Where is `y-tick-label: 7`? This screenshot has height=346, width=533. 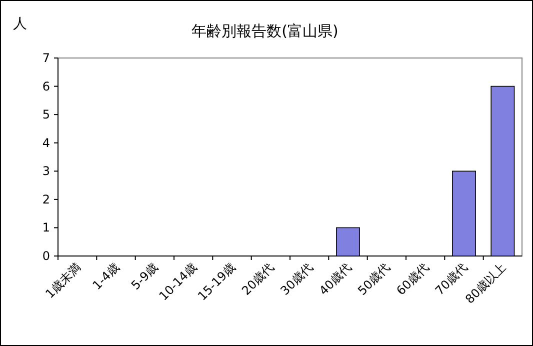
y-tick-label: 7 is located at coordinates (46, 58).